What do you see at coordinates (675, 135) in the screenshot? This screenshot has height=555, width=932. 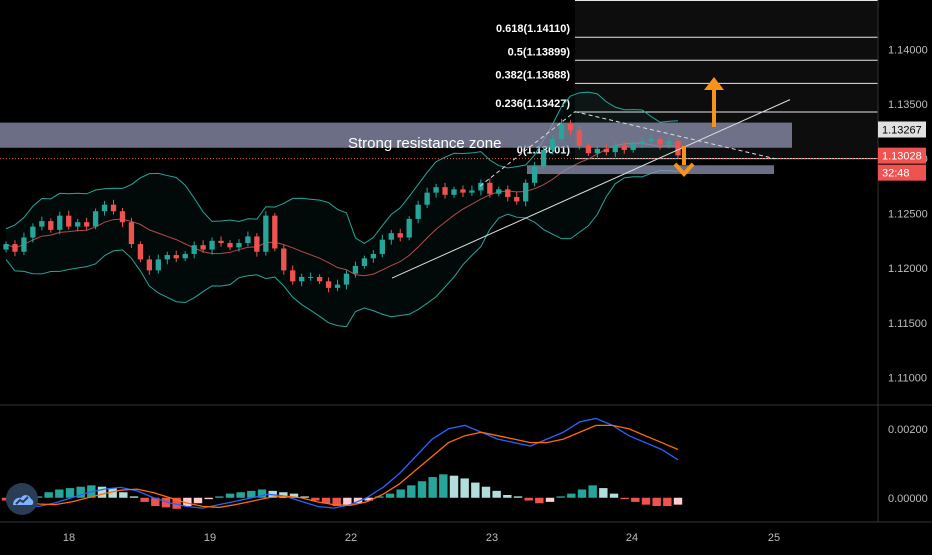 I see `descending-trendline` at bounding box center [675, 135].